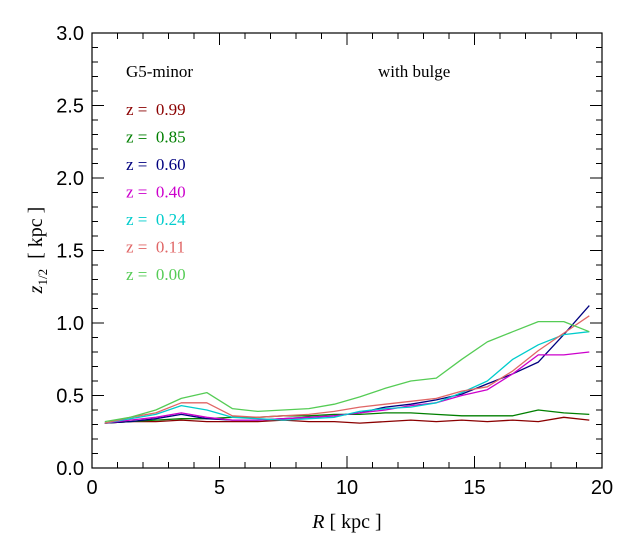 This screenshot has height=550, width=629. What do you see at coordinates (91, 488) in the screenshot?
I see `x-tick-label: 0` at bounding box center [91, 488].